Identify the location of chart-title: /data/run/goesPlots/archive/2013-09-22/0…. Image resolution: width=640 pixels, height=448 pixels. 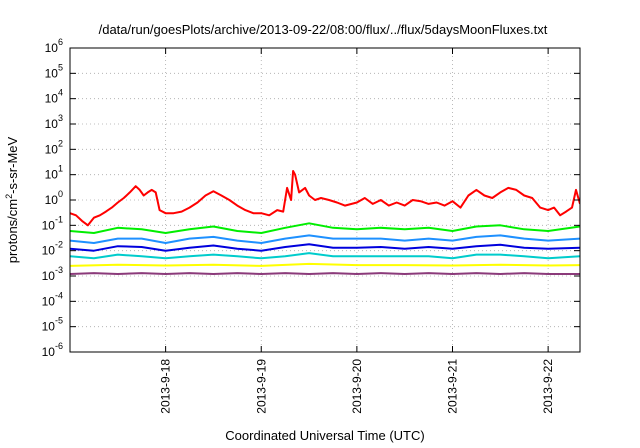
(323, 29).